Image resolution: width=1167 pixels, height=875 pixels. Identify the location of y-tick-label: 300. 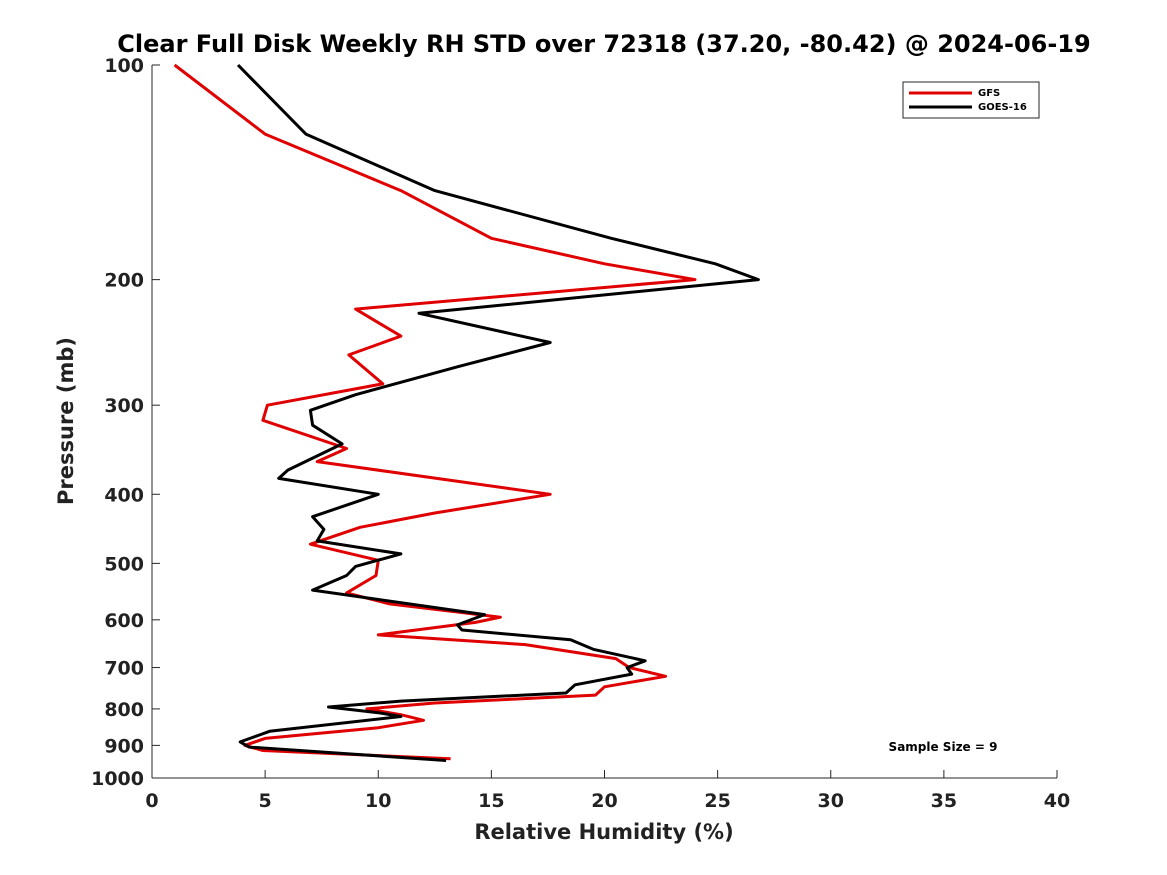
(124, 406).